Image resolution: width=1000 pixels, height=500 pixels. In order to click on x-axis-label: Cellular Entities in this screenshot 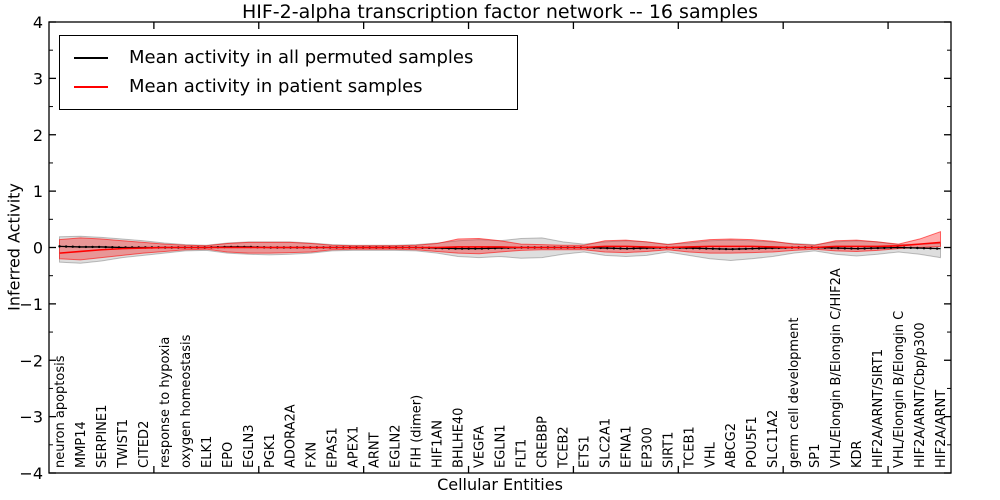, I will do `click(500, 484)`.